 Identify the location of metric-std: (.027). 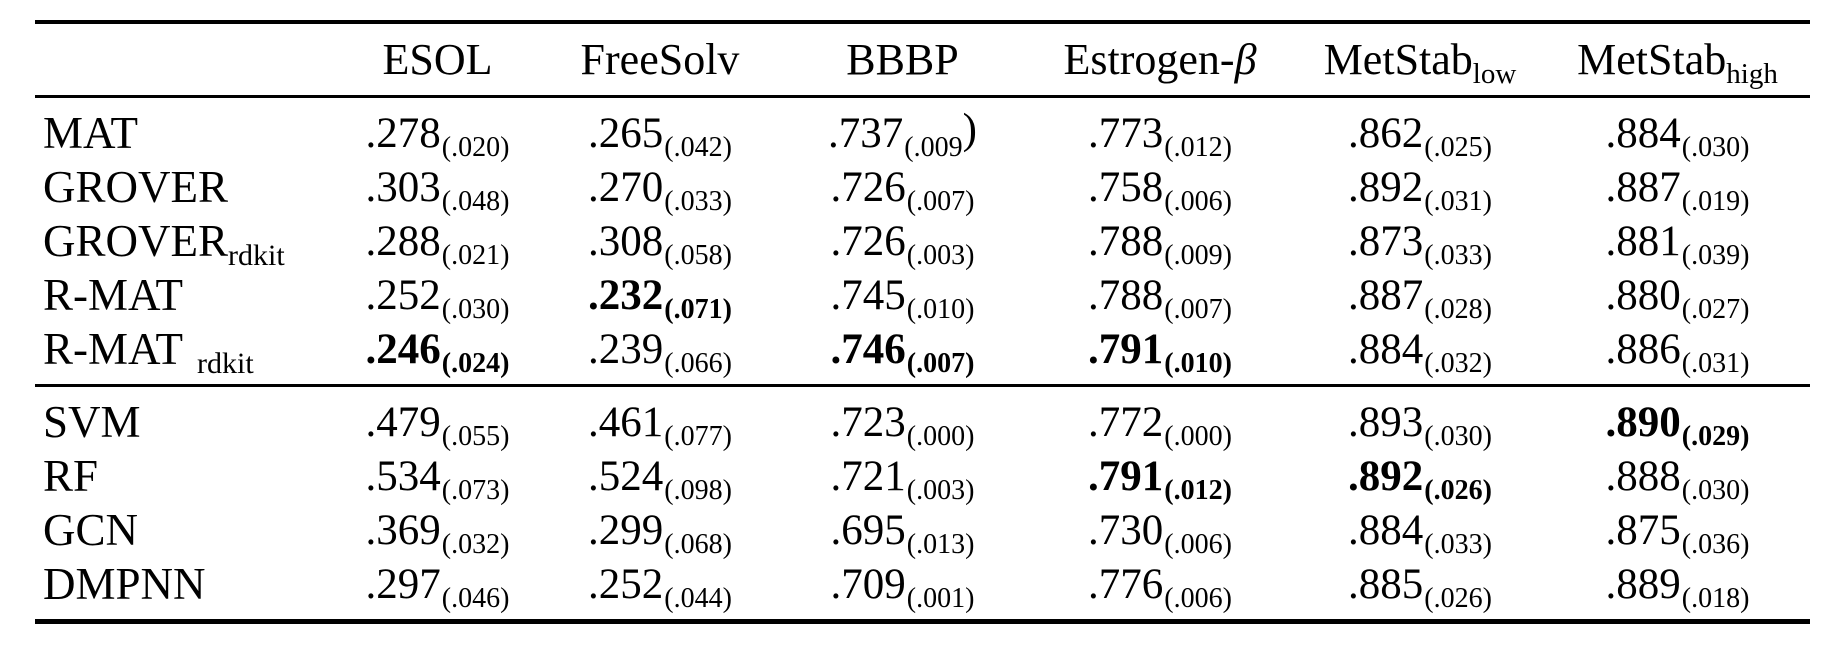
(1715, 309).